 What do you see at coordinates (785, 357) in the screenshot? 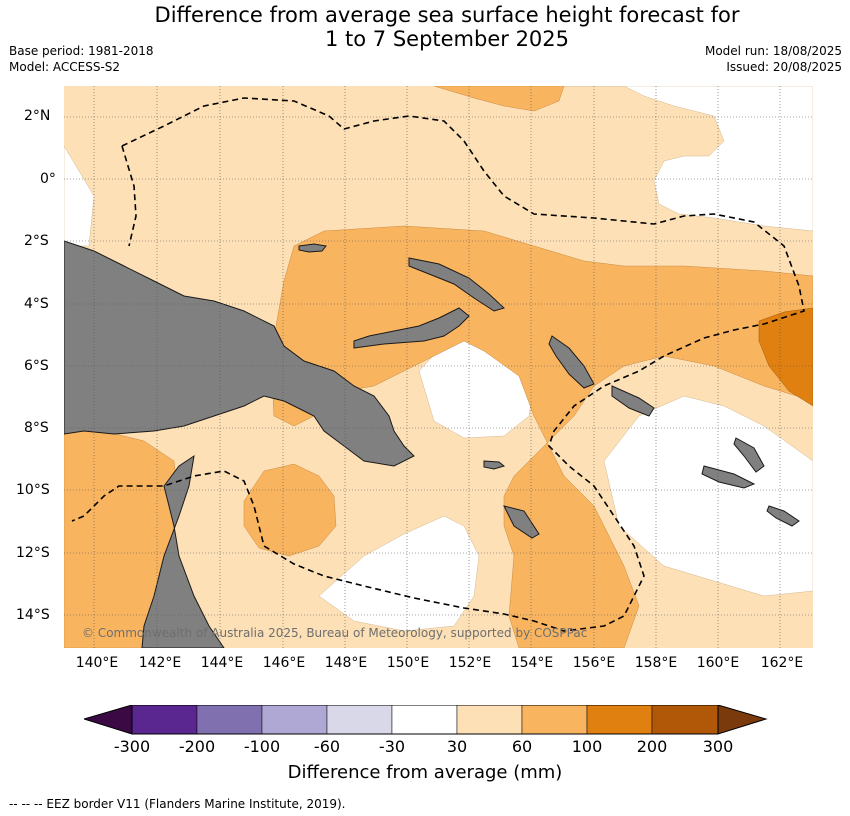
I see `dark-orange-area` at bounding box center [785, 357].